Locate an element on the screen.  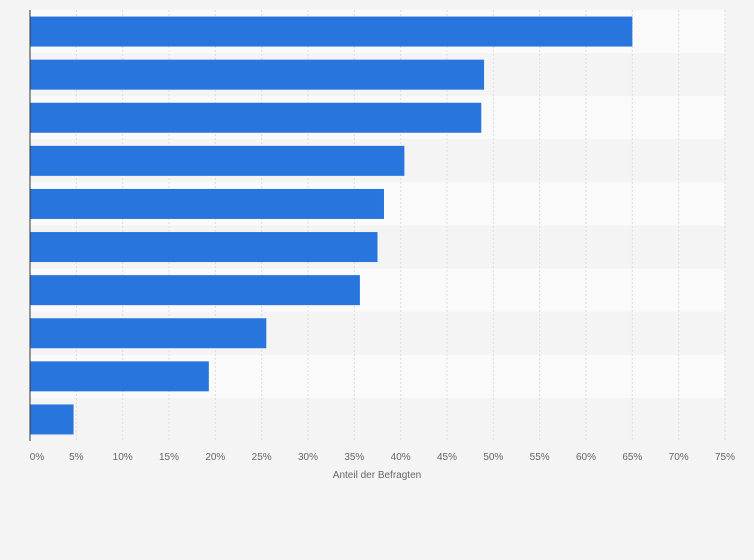
x-tick-label: 0% is located at coordinates (37, 457).